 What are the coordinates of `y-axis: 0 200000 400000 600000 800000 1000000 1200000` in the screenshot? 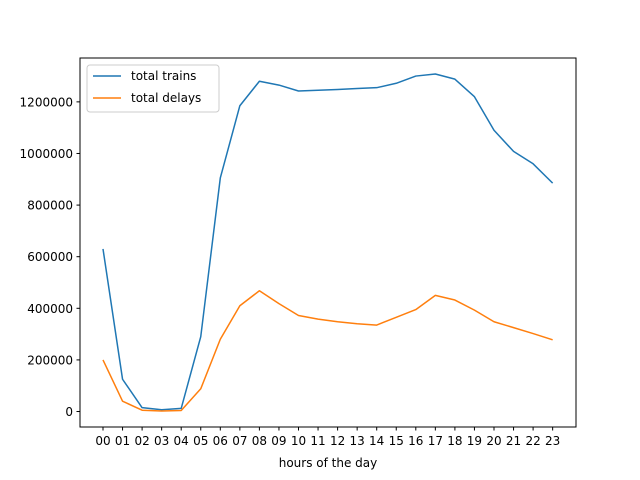 It's located at (50, 257).